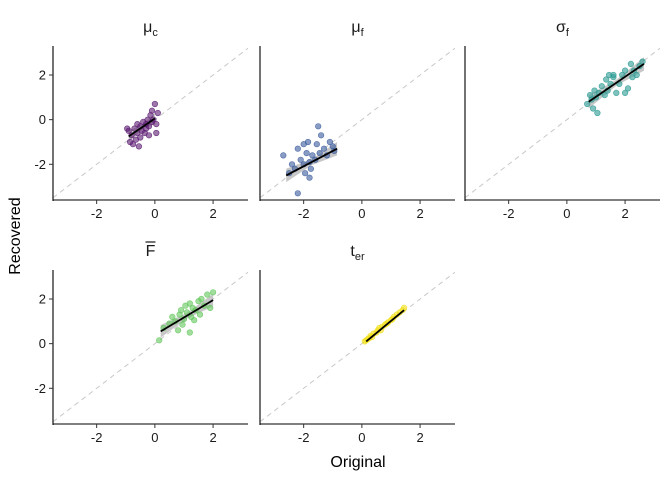 The width and height of the screenshot is (672, 480). Describe the element at coordinates (42, 75) in the screenshot. I see `y-tick-label: 2` at that location.